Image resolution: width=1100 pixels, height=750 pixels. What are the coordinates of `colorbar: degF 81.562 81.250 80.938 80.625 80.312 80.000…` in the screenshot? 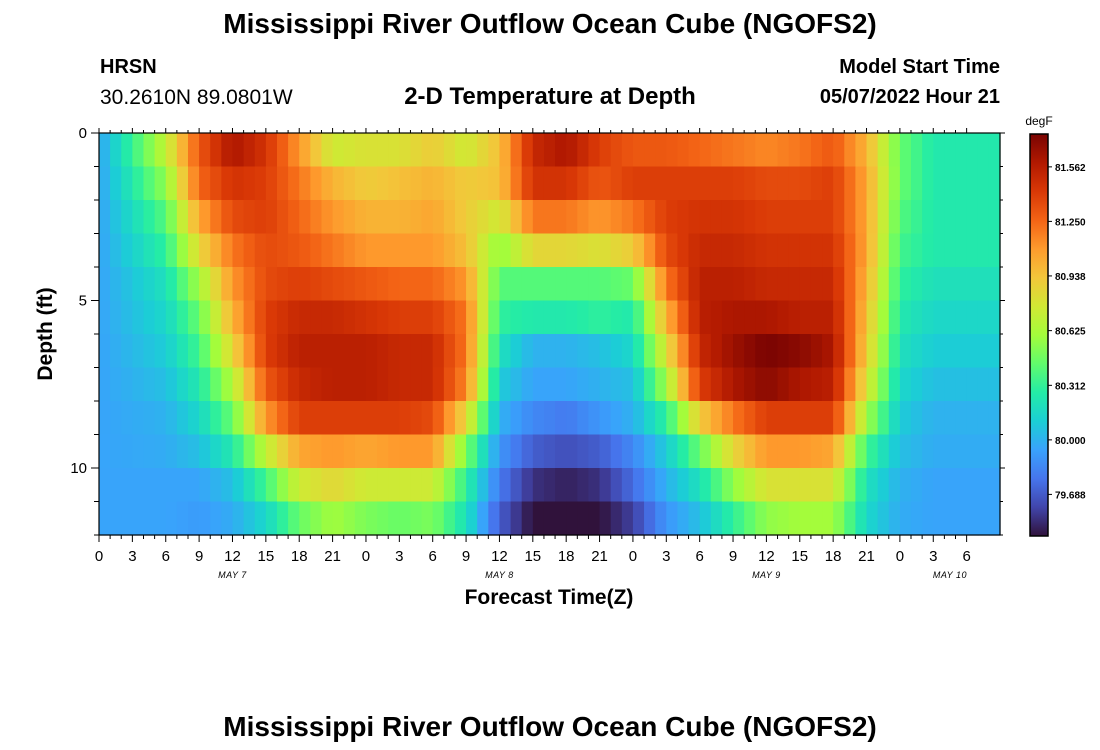 It's located at (1055, 325).